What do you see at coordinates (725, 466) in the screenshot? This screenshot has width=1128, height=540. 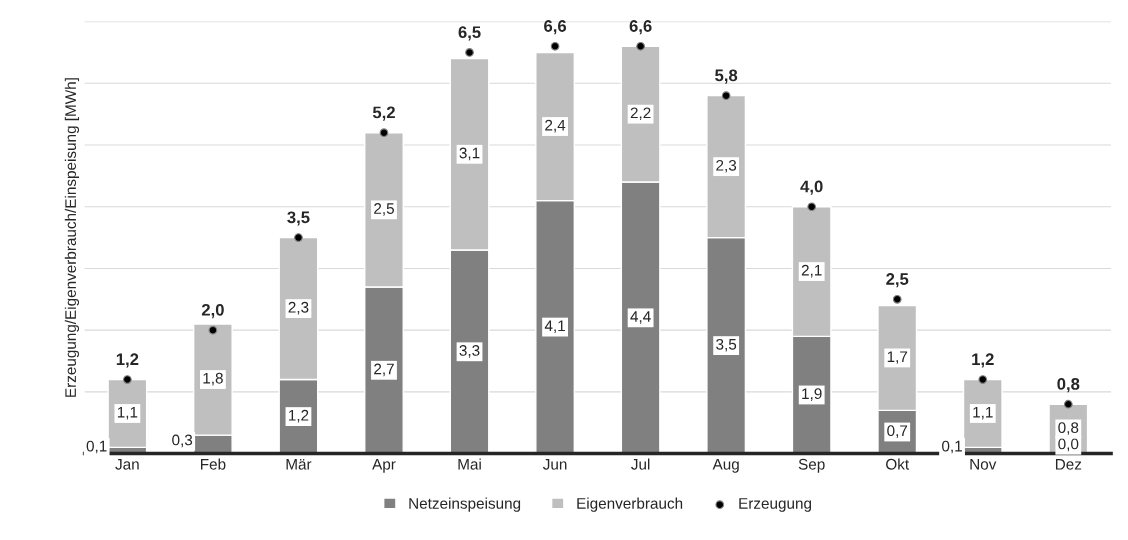 I see `x-tick-label: Aug` at bounding box center [725, 466].